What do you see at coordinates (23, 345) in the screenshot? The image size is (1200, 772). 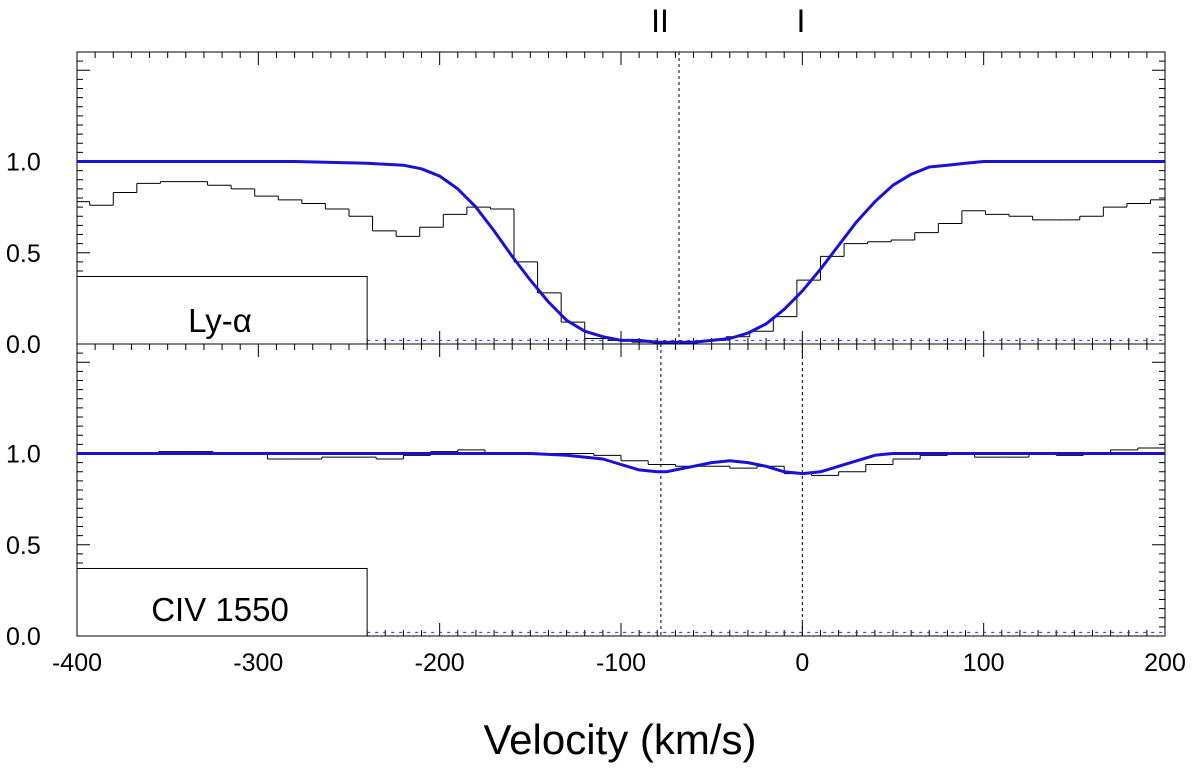 I see `lya-ytick-label: 0.0` at bounding box center [23, 345].